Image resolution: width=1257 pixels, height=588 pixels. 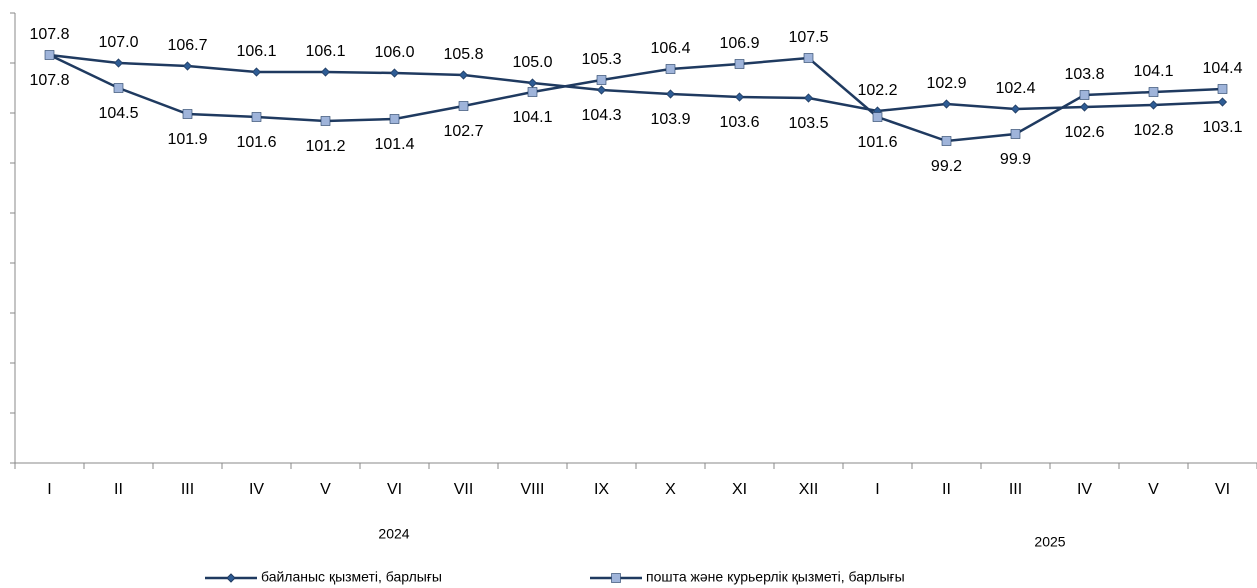 I want to click on group-label: 2024, so click(x=393, y=534).